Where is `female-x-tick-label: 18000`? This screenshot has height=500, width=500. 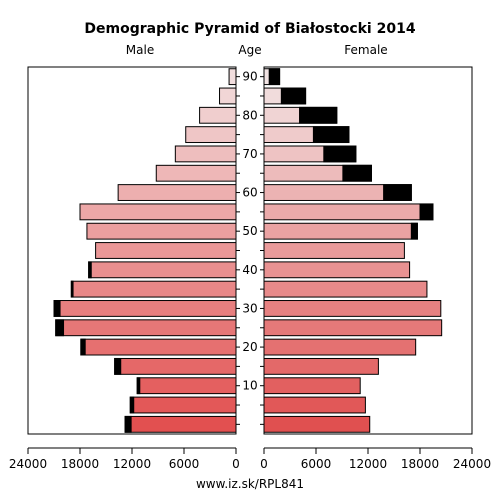 female-x-tick-label: 18000 is located at coordinates (420, 464).